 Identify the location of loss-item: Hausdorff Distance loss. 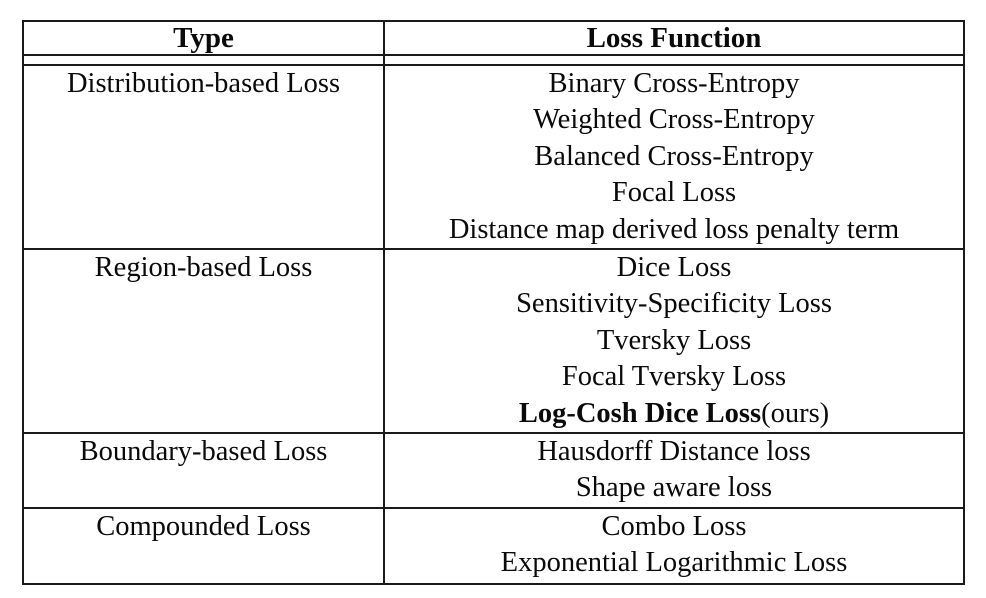
(674, 452).